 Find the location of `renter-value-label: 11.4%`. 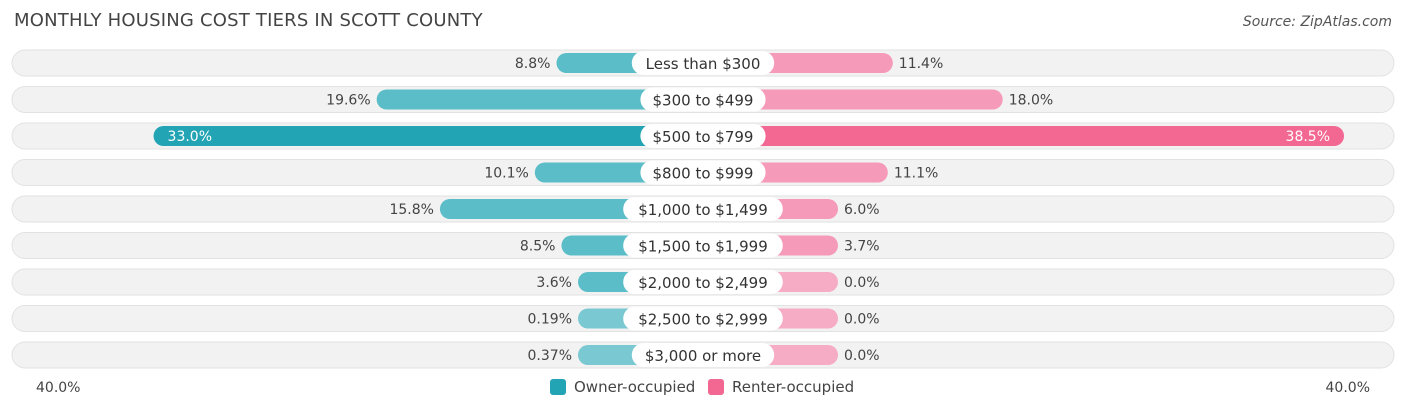

renter-value-label: 11.4% is located at coordinates (921, 64).